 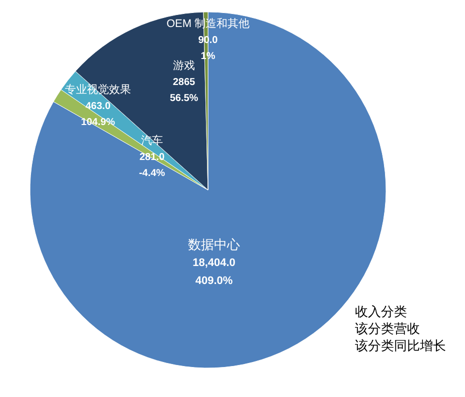 What do you see at coordinates (184, 98) in the screenshot?
I see `text: 56.5%` at bounding box center [184, 98].